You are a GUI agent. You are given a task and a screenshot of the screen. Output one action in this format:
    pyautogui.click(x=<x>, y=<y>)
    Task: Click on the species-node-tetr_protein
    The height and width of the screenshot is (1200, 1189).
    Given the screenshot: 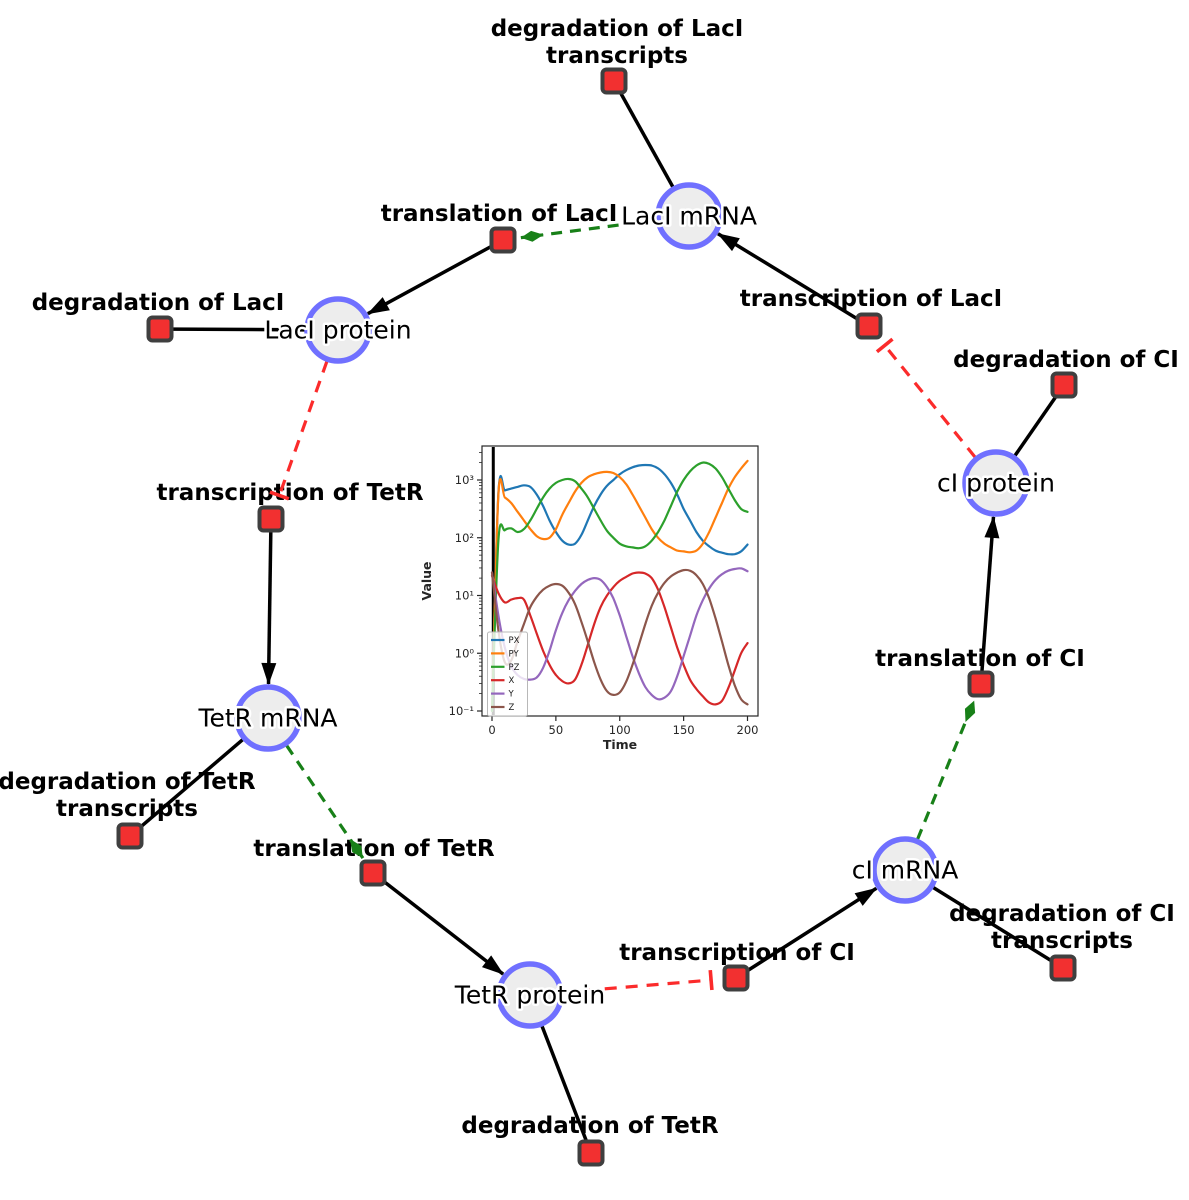 What is the action you would take?
    pyautogui.click(x=530, y=995)
    